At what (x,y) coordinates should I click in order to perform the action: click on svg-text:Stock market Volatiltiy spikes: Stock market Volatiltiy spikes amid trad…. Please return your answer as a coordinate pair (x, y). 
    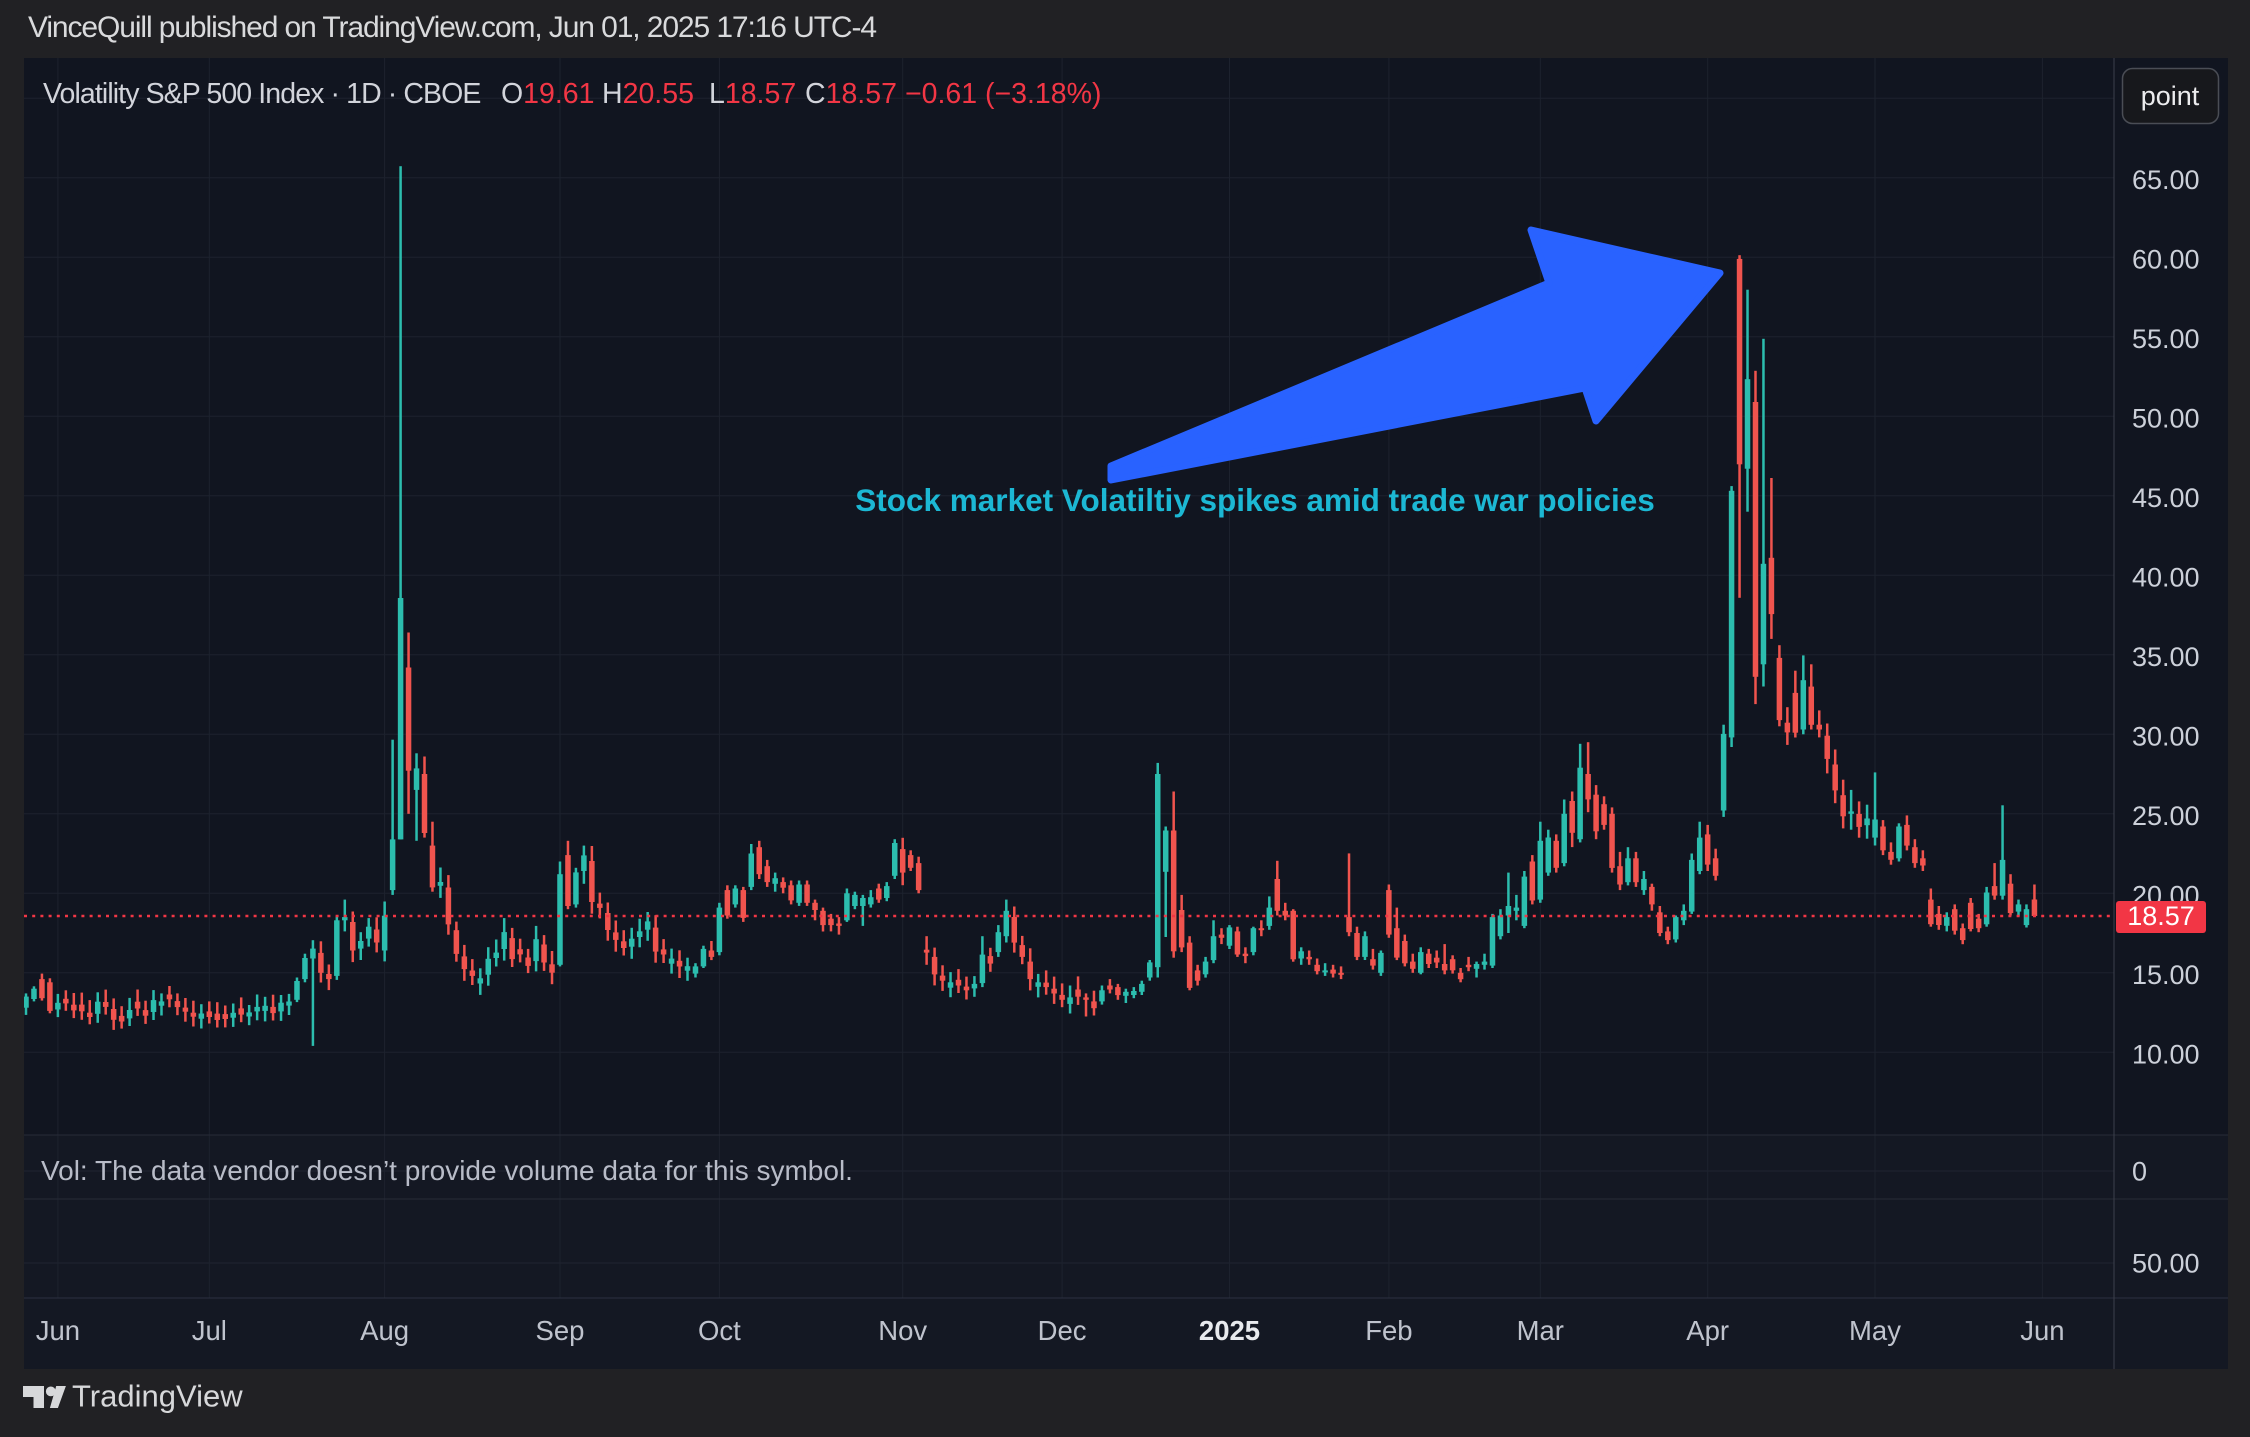
    Looking at the image, I should click on (1254, 500).